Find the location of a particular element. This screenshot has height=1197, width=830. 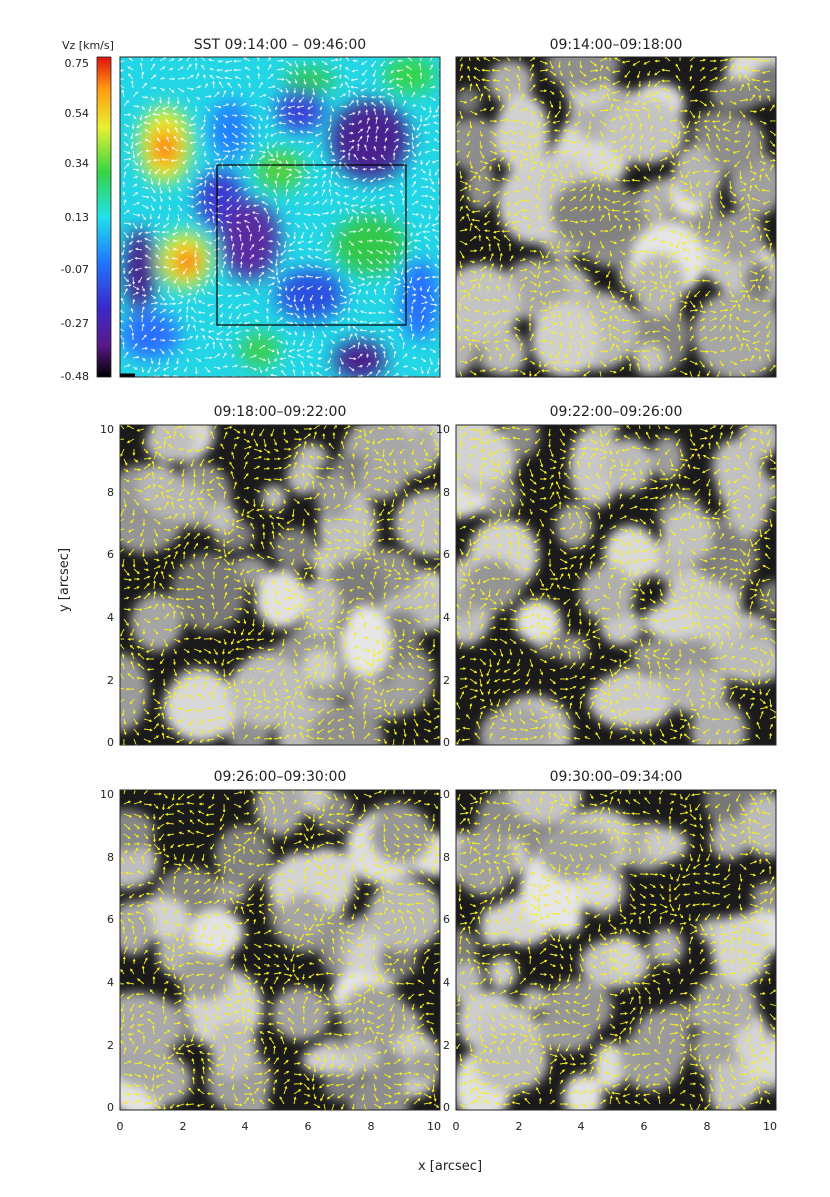

panel-frame is located at coordinates (280, 217).